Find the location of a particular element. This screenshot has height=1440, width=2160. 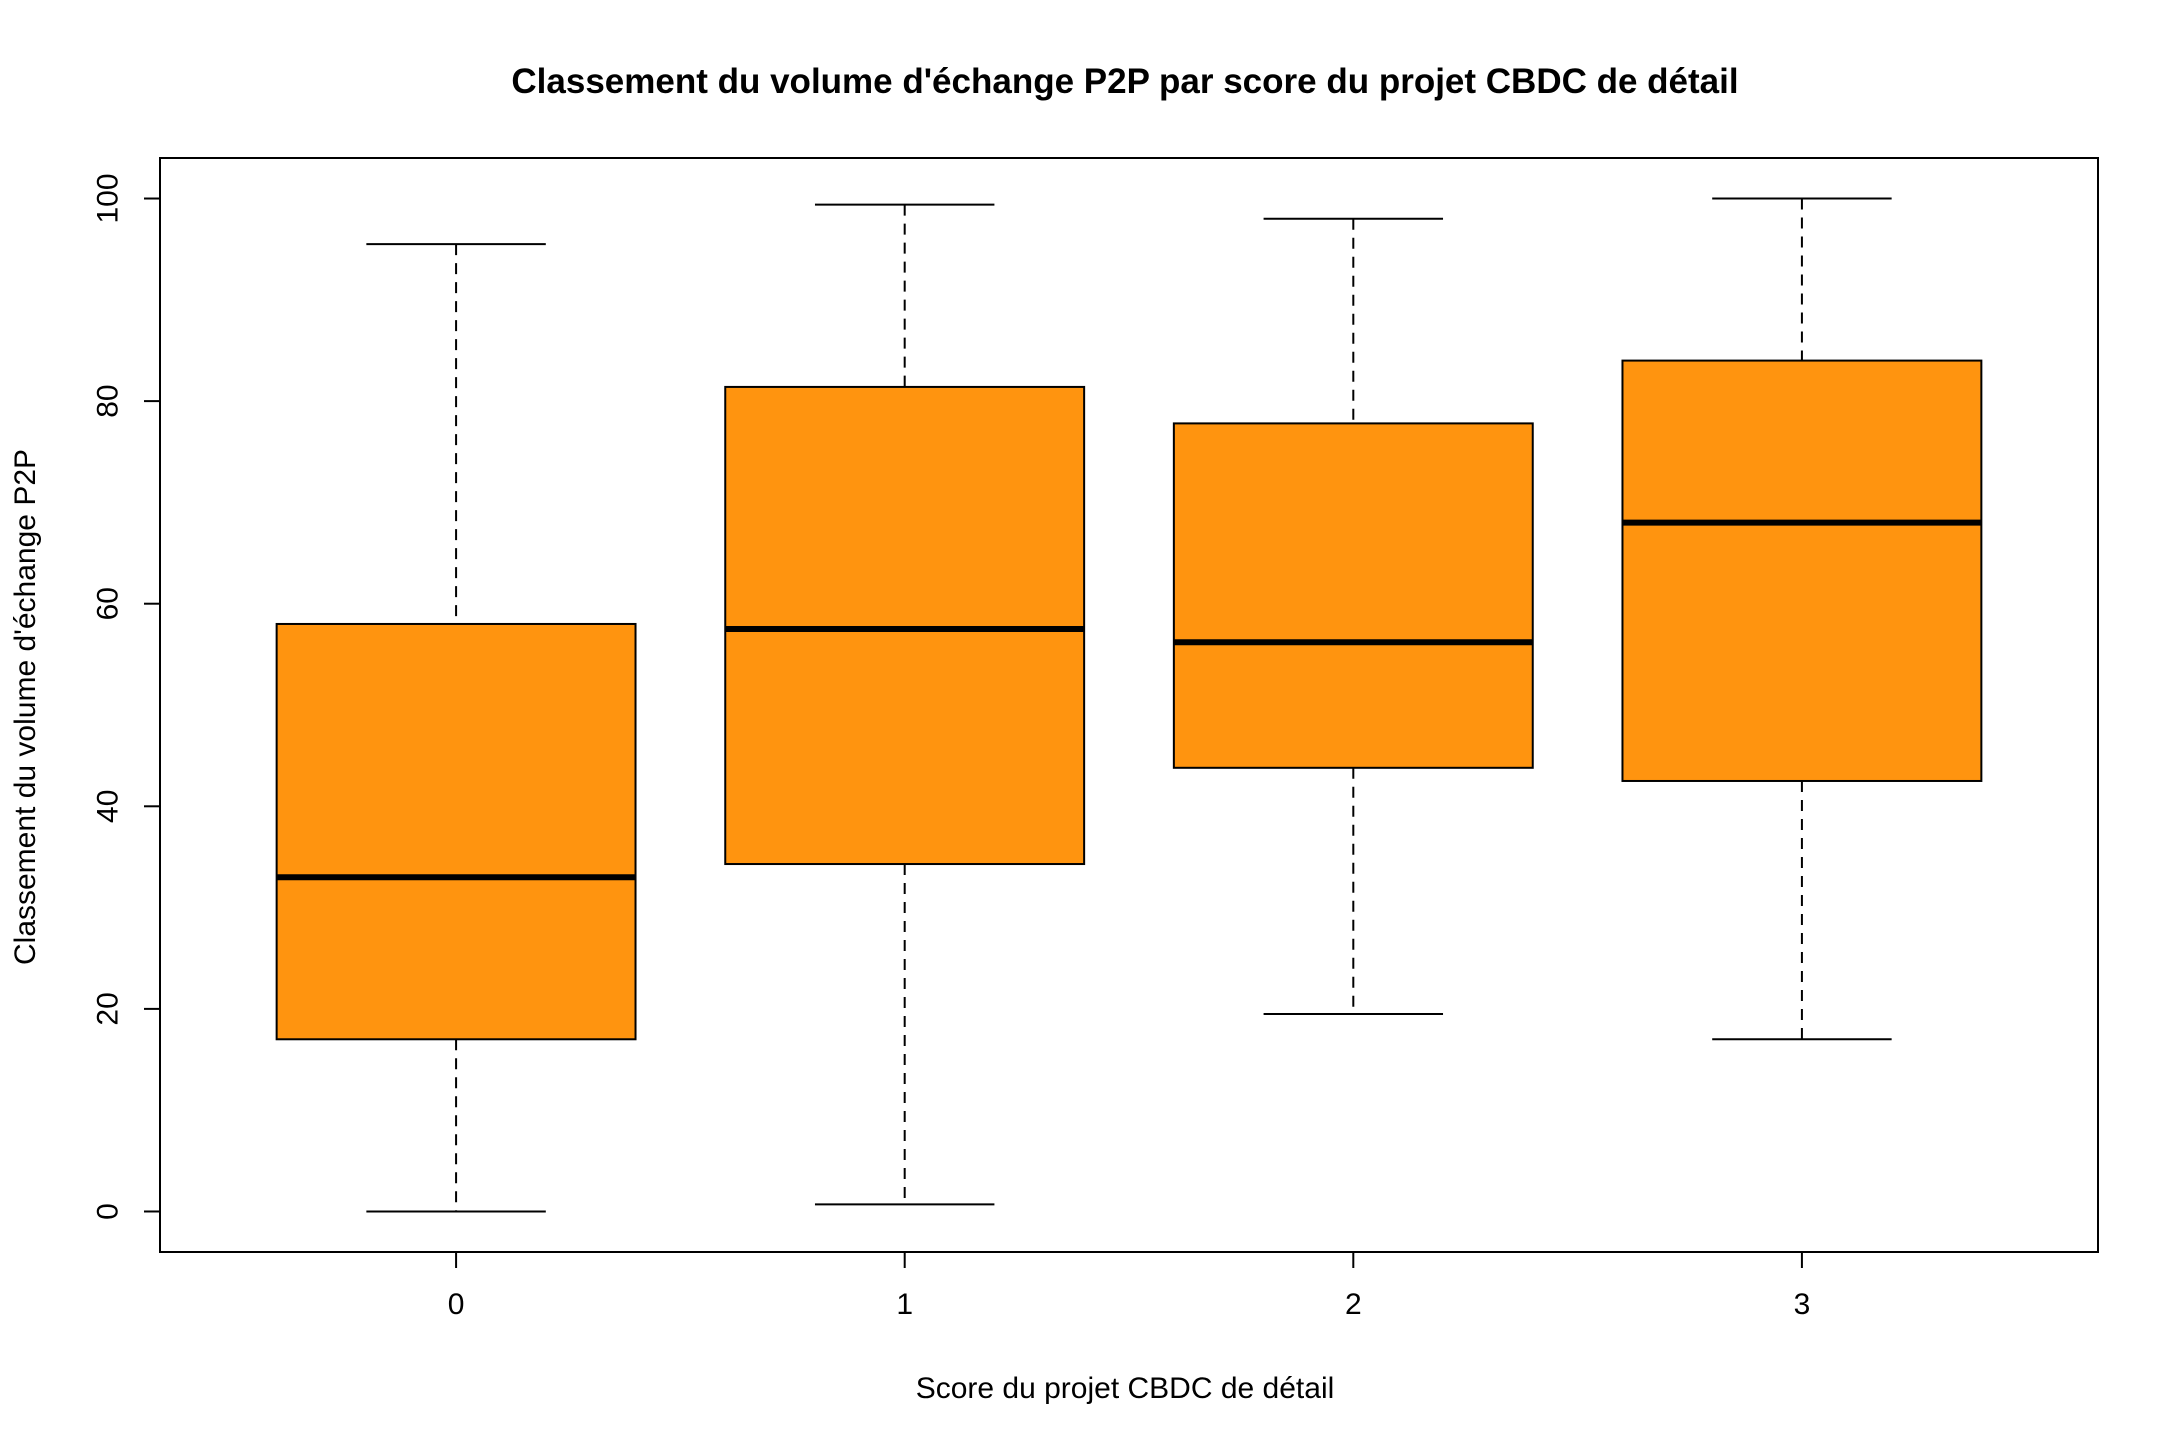

box-3-iqr-rect is located at coordinates (1802, 570).